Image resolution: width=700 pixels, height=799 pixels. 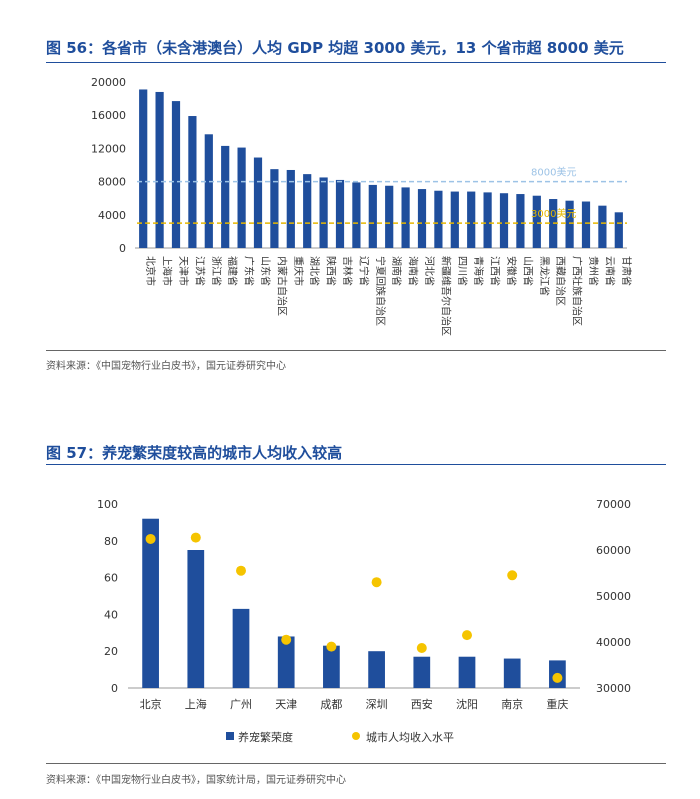 I want to click on x-category-label: 云南省, so click(x=609, y=271).